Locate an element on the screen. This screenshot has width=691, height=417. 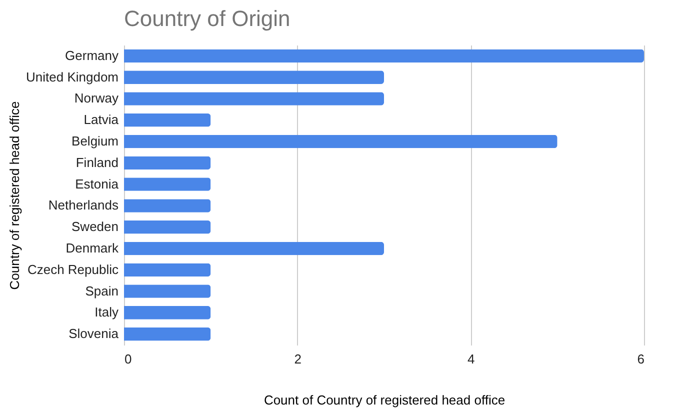
x-tick-label: 4 is located at coordinates (471, 359).